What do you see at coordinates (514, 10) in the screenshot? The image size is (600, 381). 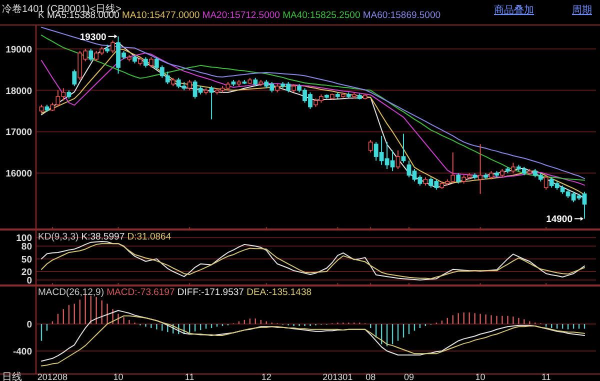 I see `text: 商品叠加` at bounding box center [514, 10].